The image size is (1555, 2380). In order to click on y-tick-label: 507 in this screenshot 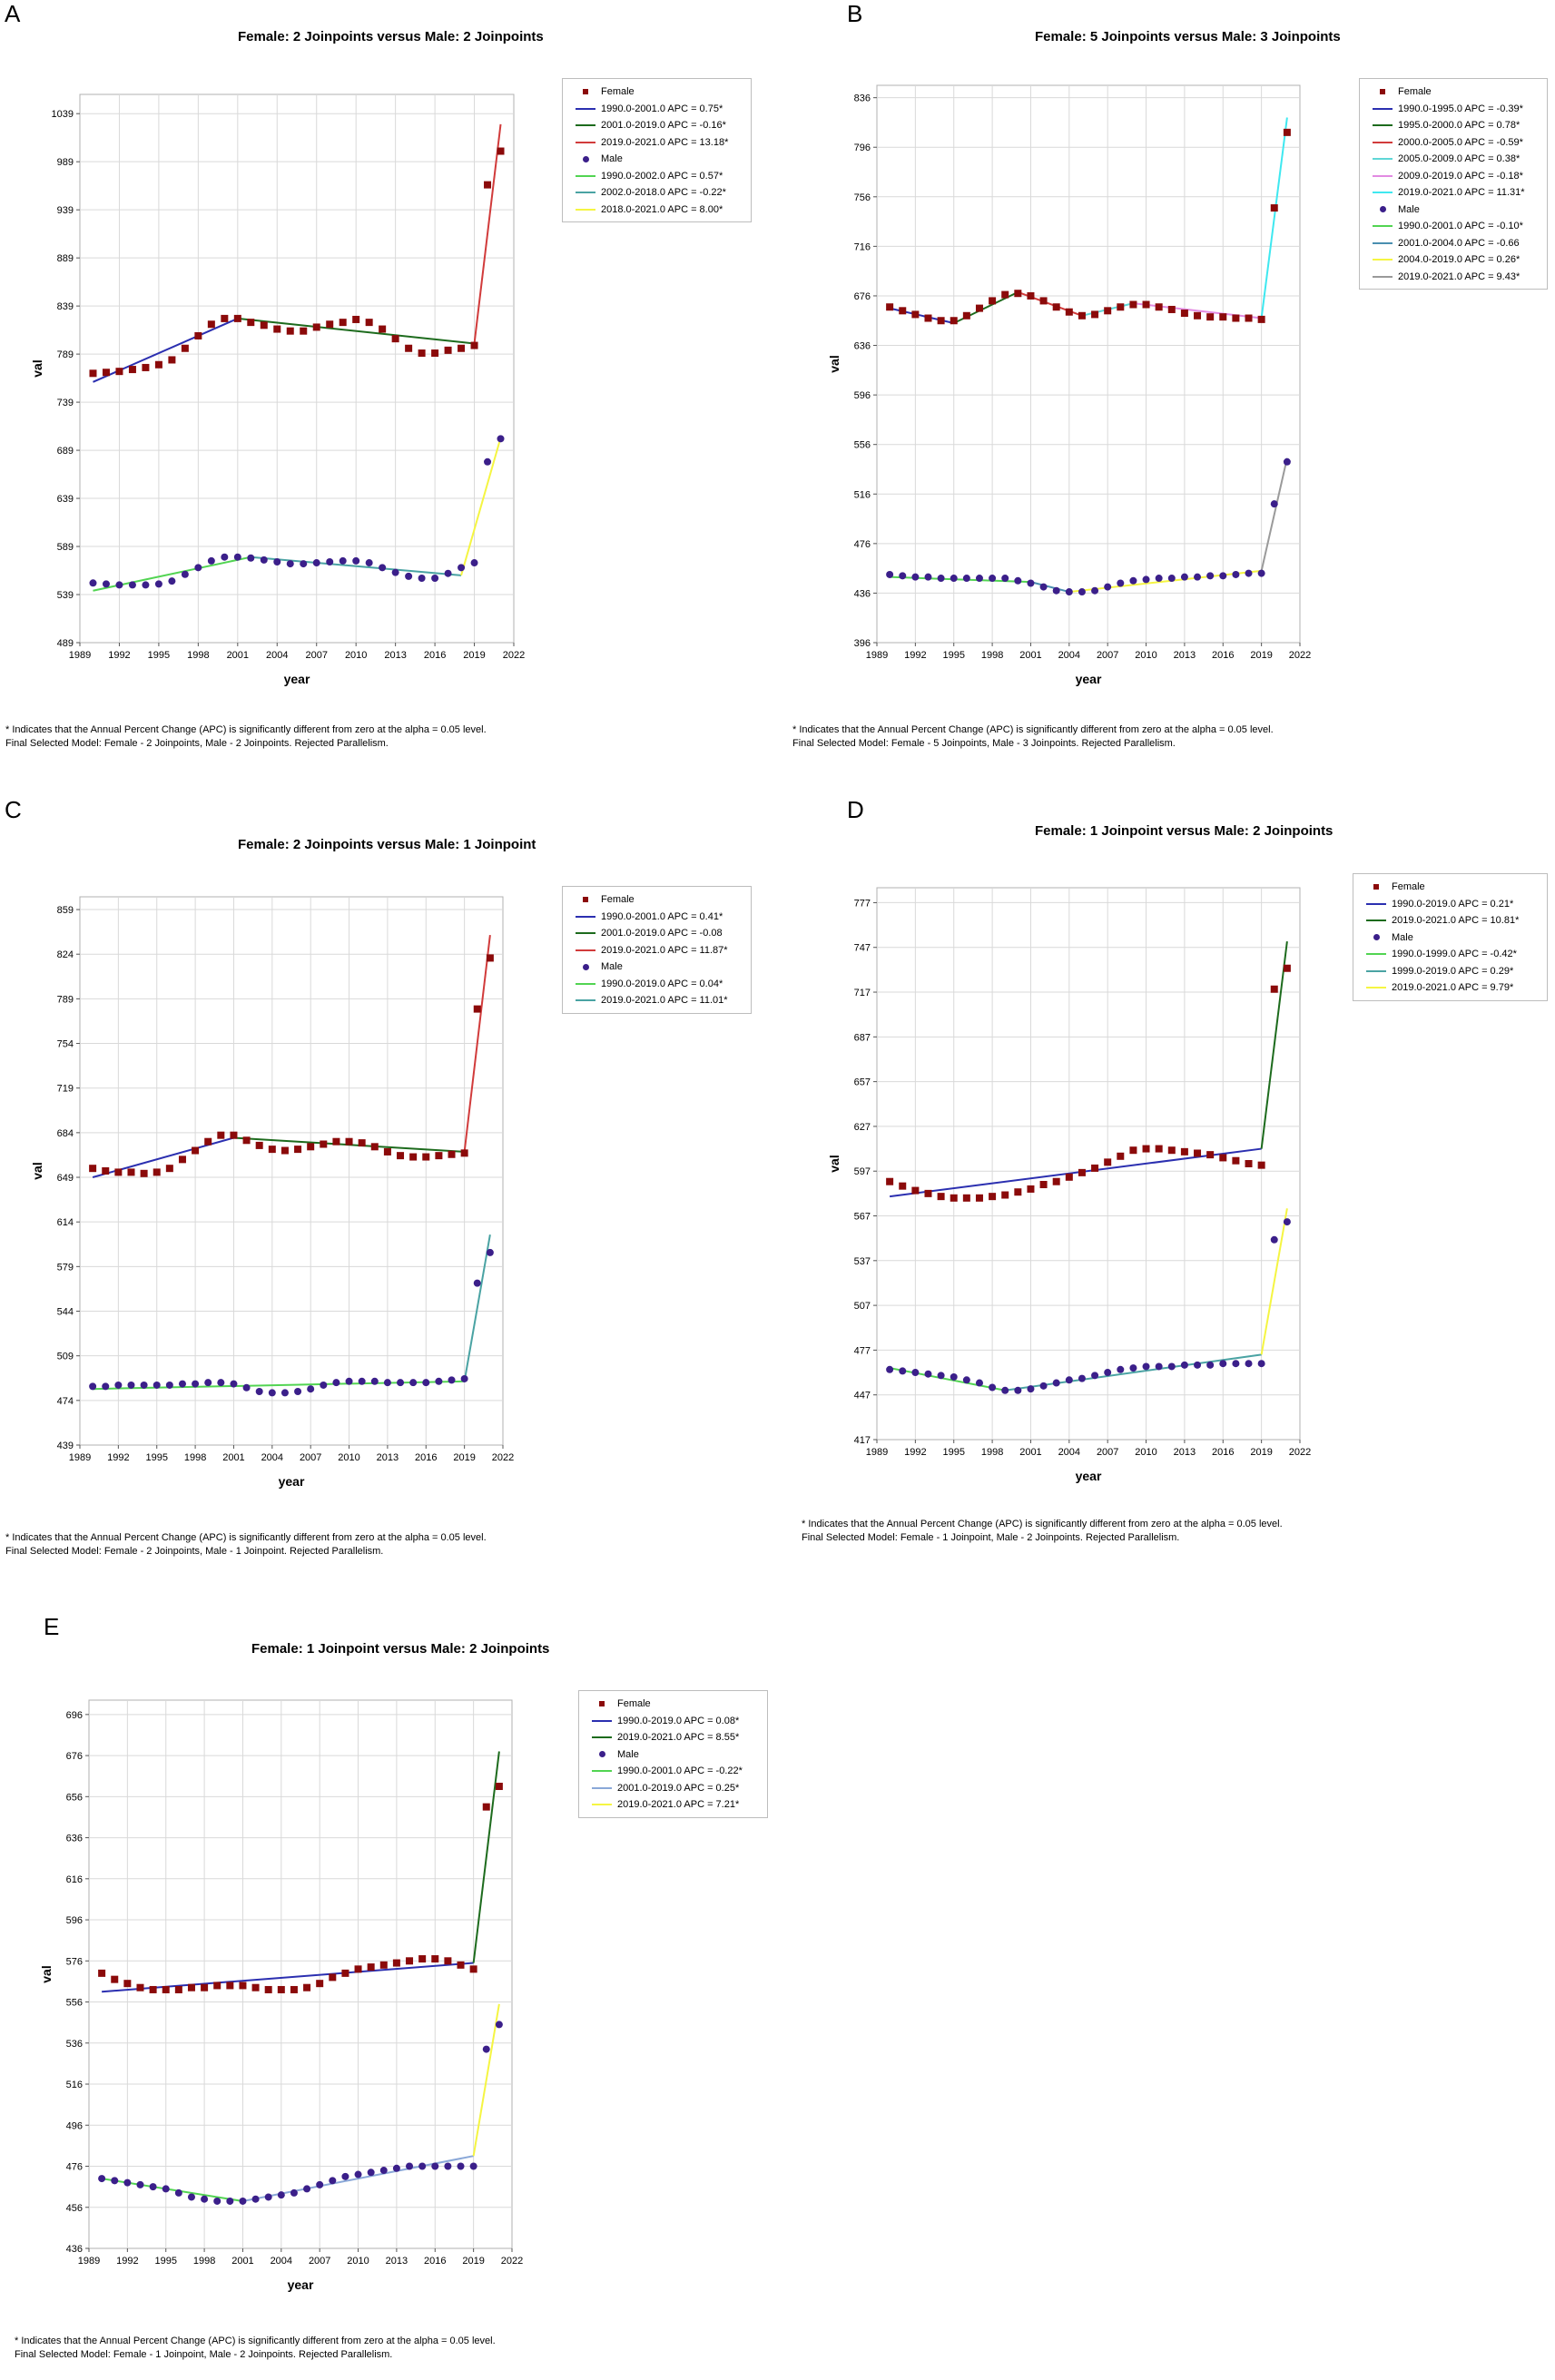, I will do `click(862, 1306)`.